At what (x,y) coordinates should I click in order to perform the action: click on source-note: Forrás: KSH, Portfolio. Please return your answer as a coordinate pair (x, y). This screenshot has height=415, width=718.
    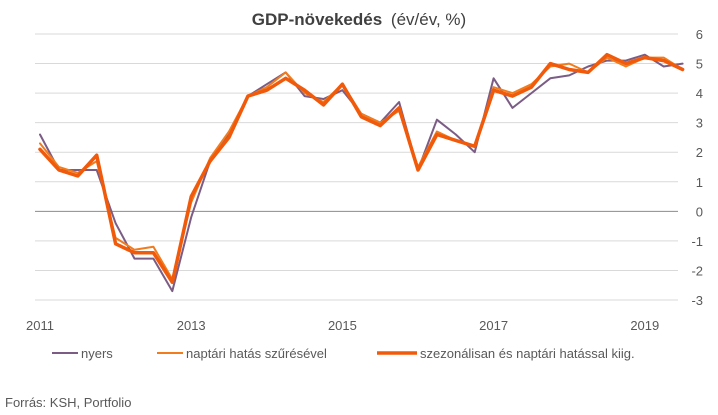
    Looking at the image, I should click on (68, 402).